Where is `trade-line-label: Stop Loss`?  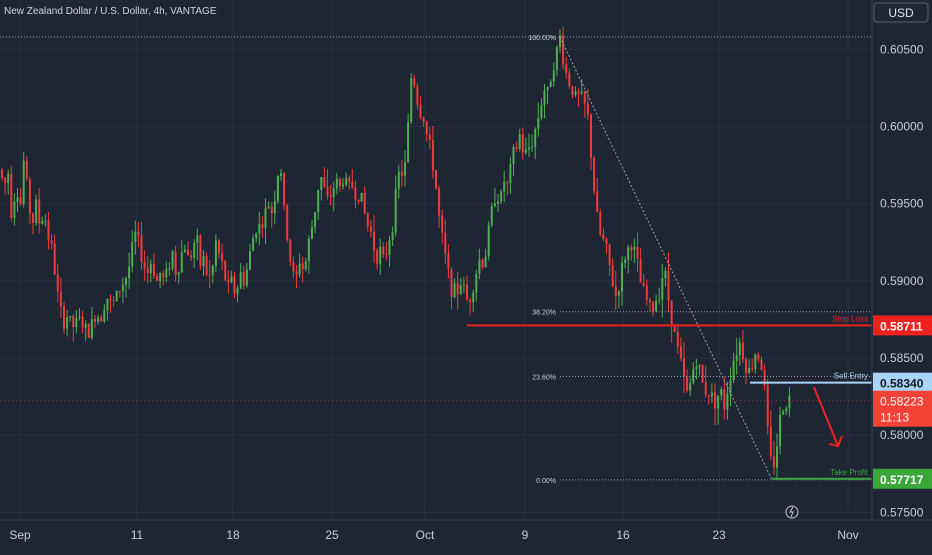 trade-line-label: Stop Loss is located at coordinates (850, 318).